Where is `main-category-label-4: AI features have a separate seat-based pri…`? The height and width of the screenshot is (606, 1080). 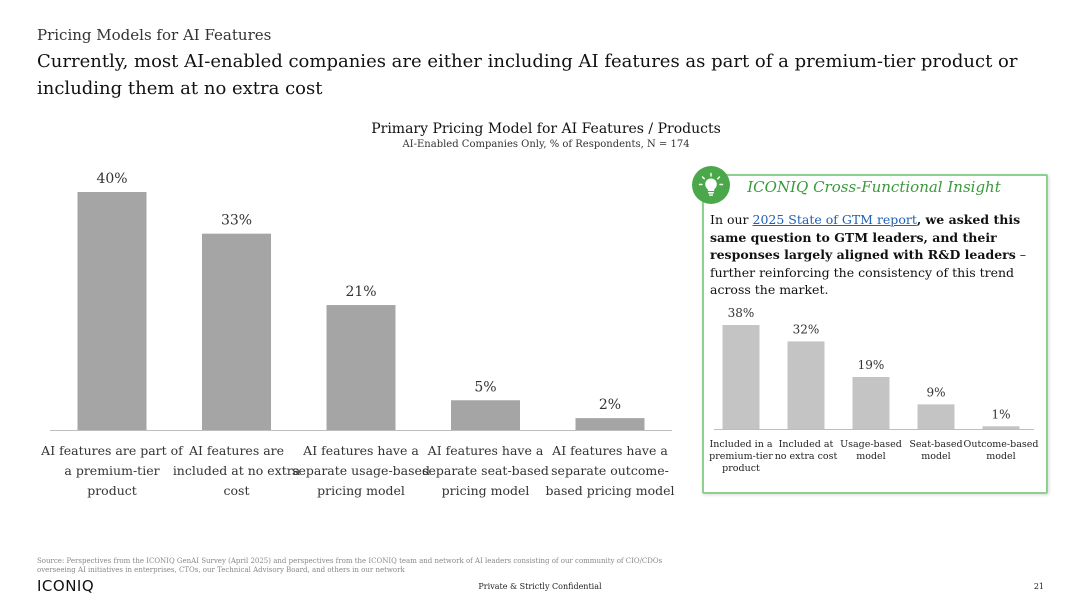 main-category-label-4: AI features have a separate seat-based pri… is located at coordinates (485, 470).